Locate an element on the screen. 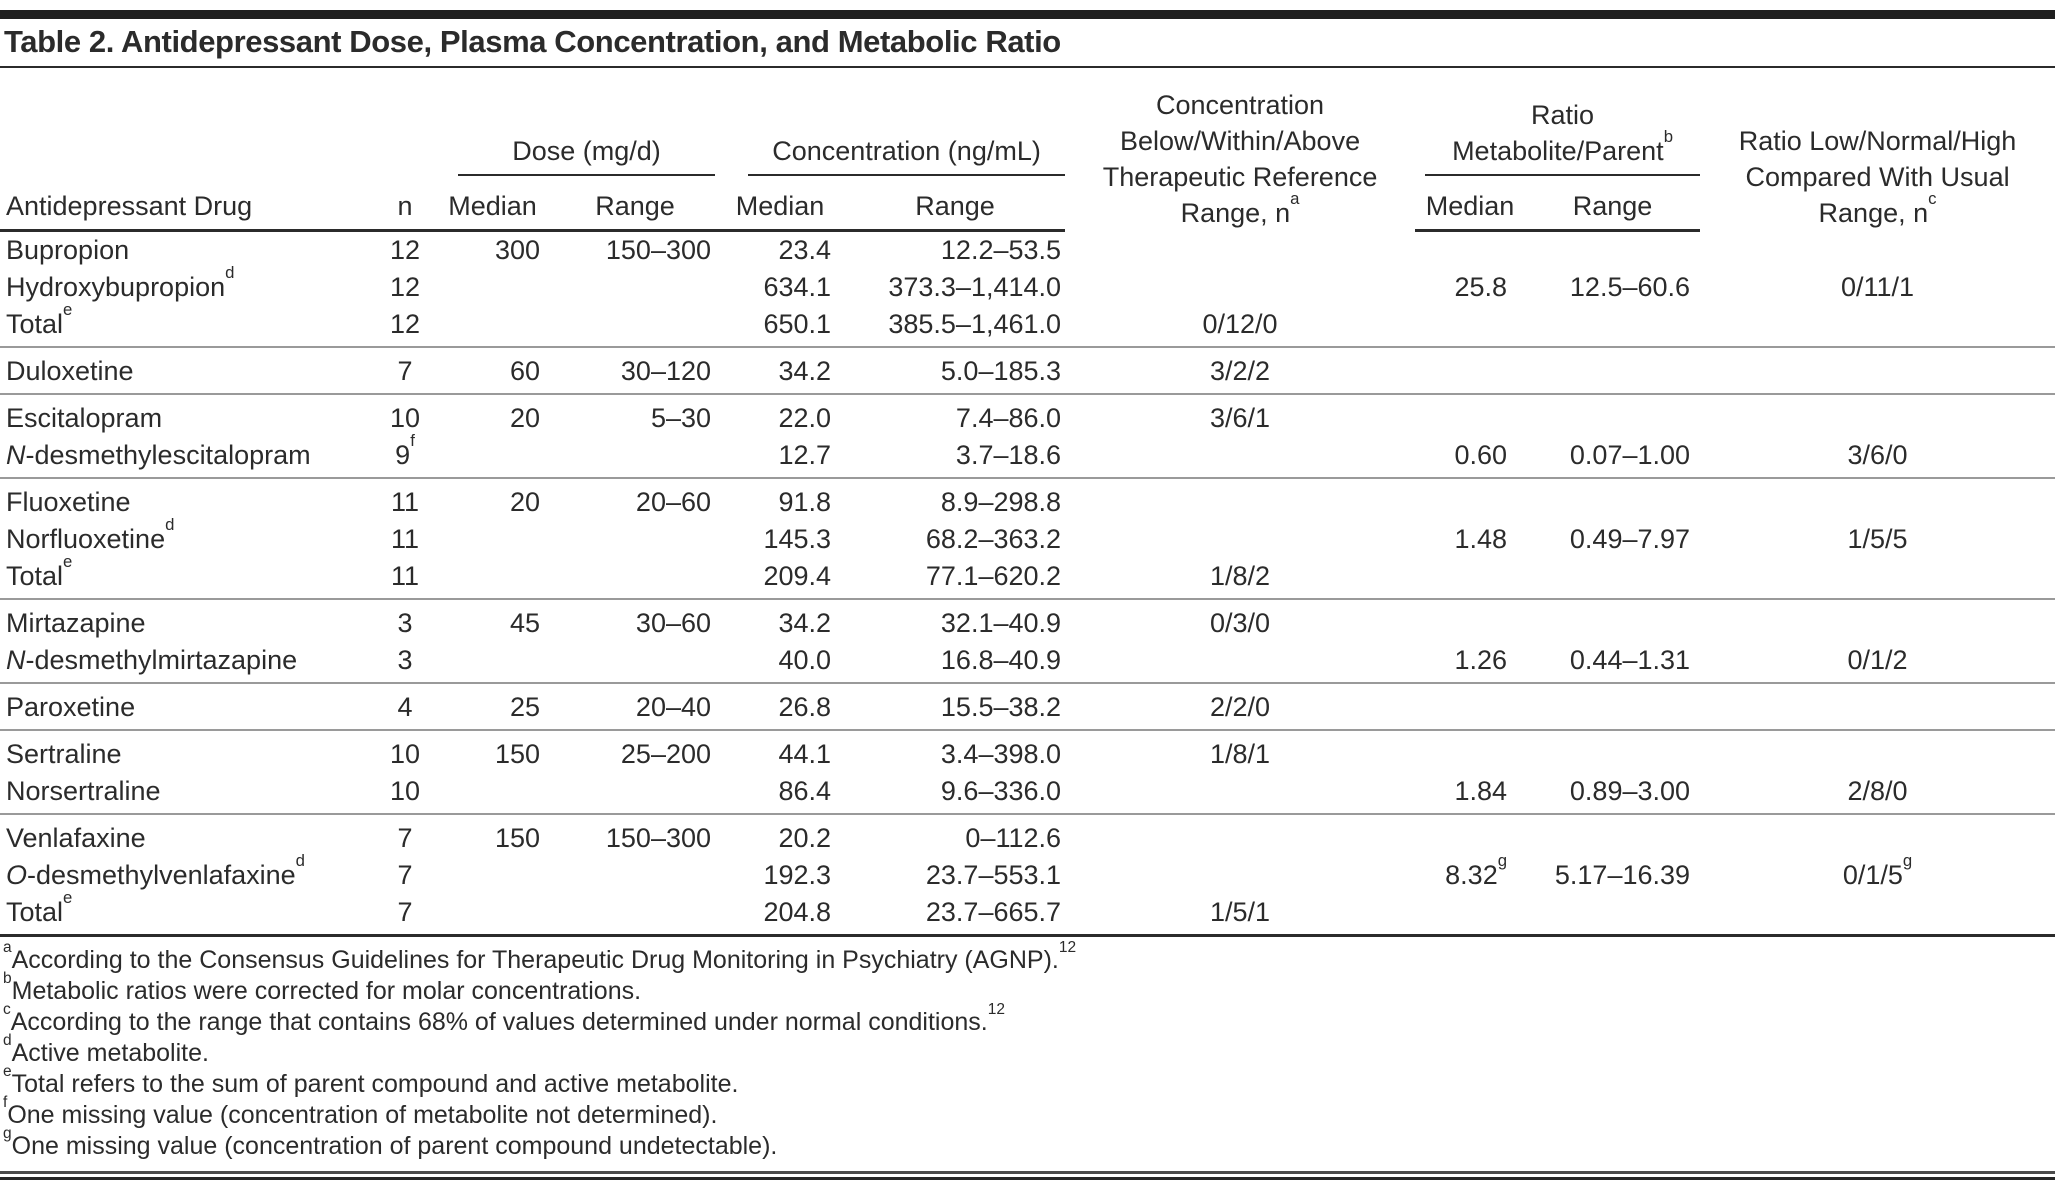  cell-ratio-median: 1.84 is located at coordinates (1481, 791).